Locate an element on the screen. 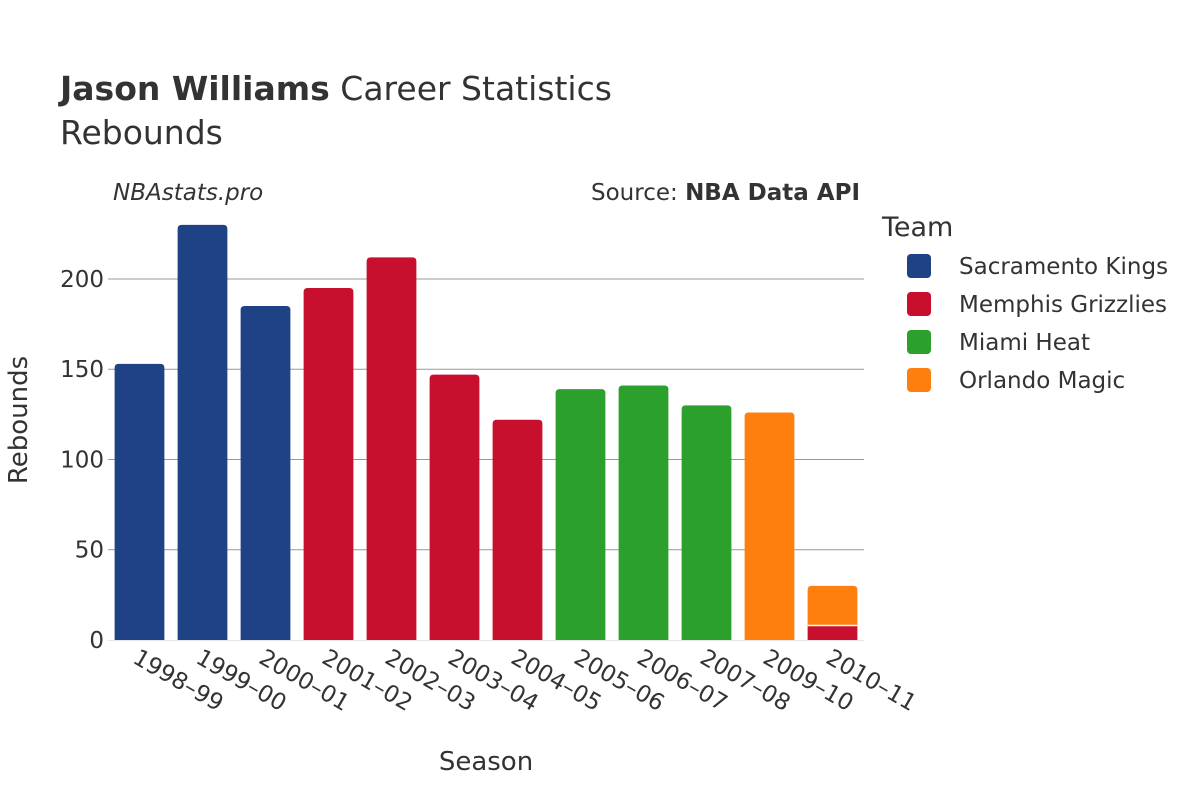 The image size is (1200, 800). legend-swatch-sacramento-kings is located at coordinates (919, 266).